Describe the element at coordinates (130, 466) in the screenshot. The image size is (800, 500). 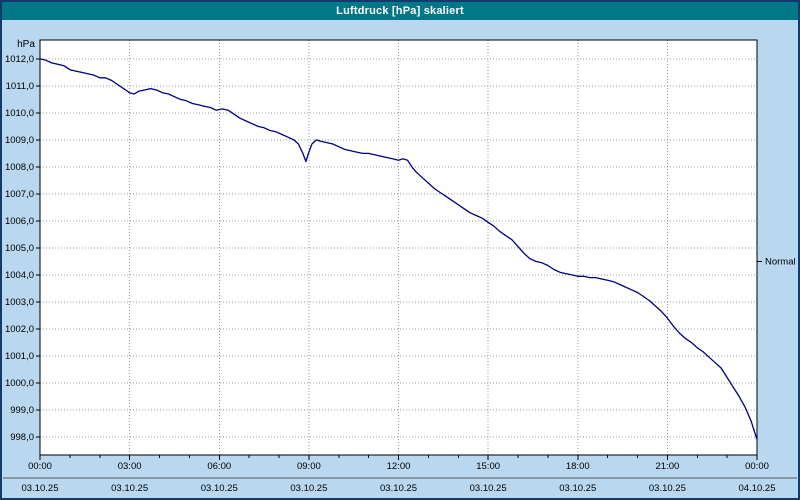
I see `x-time-label: 03:00` at that location.